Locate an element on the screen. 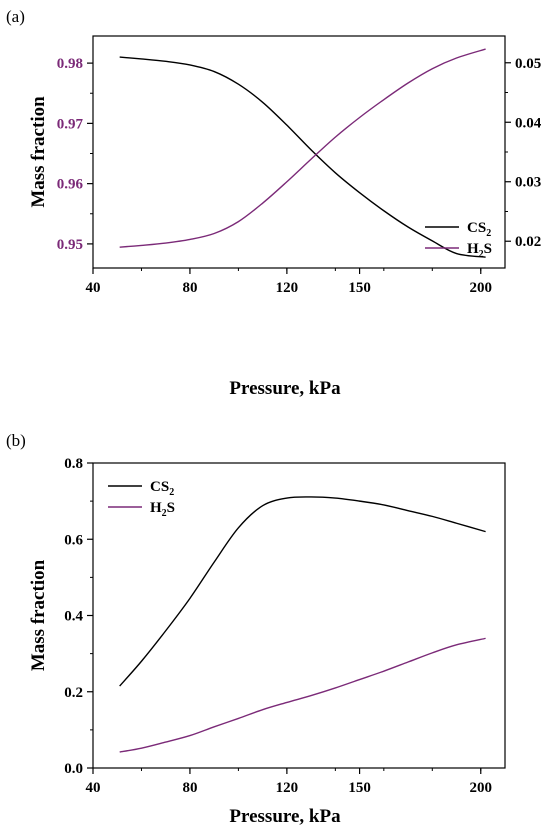  y-tick-label: 0.4 is located at coordinates (73, 617).